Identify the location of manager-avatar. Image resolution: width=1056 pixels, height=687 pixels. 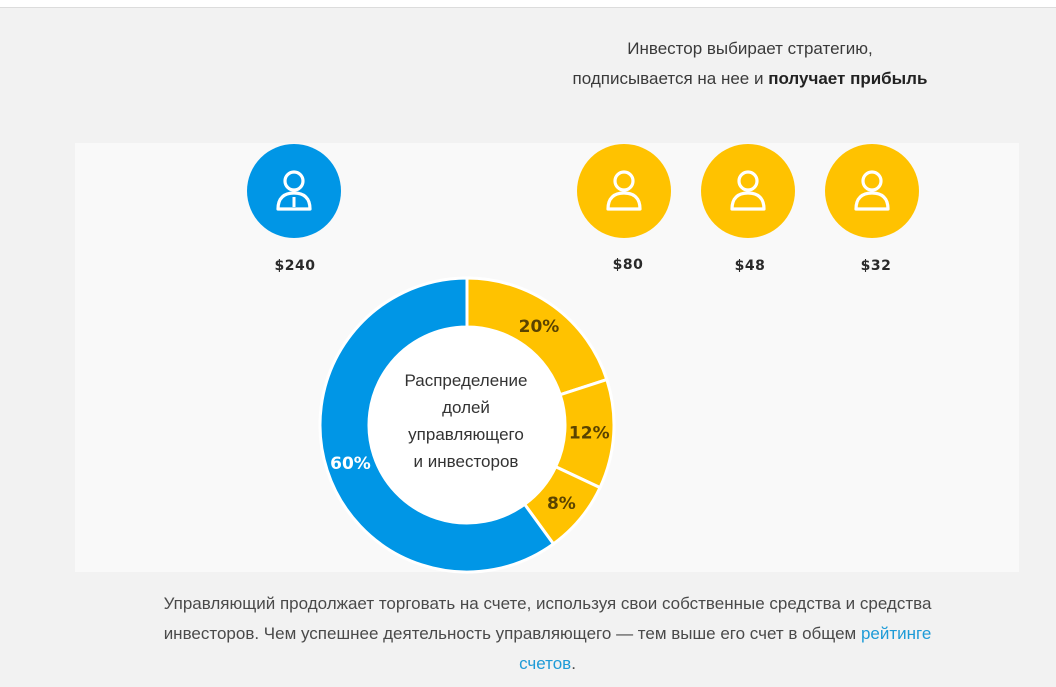
(294, 191).